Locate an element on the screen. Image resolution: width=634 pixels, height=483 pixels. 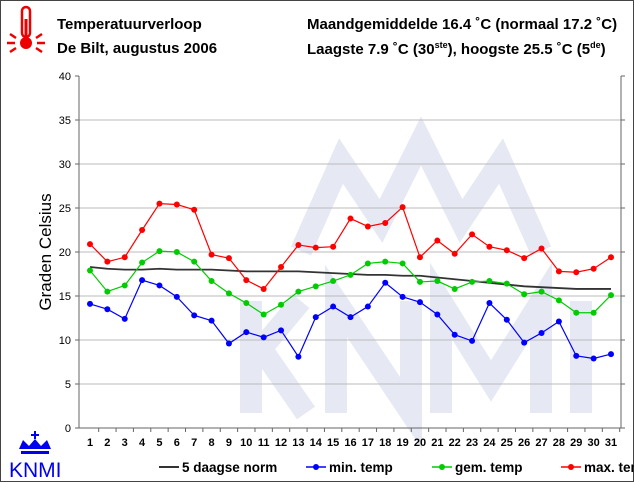
legend-item-norm: 5 daagse norm is located at coordinates (218, 467).